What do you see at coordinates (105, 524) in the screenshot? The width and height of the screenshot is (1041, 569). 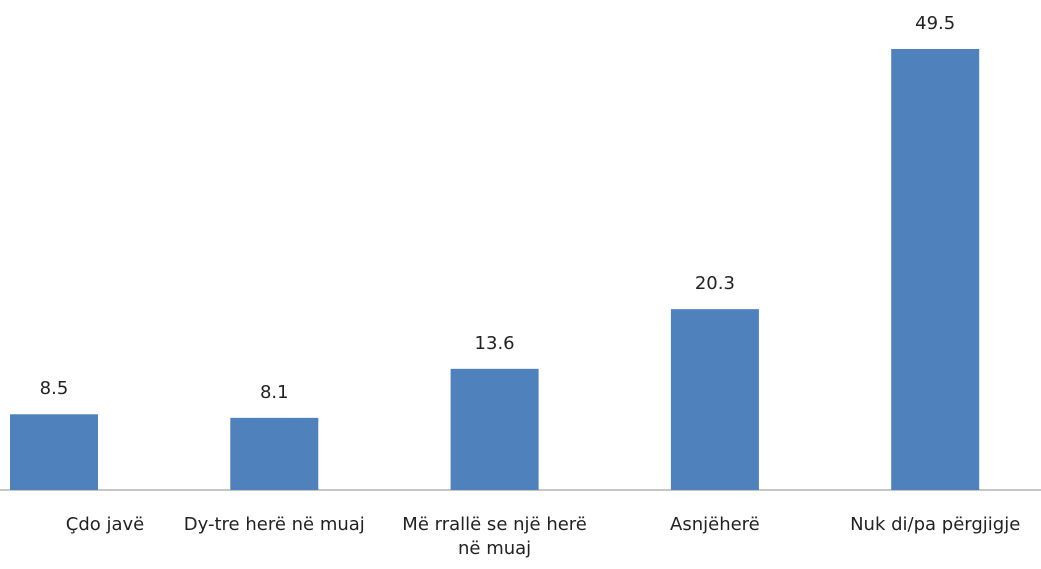 I see `x-tick-label: Çdo javë` at bounding box center [105, 524].